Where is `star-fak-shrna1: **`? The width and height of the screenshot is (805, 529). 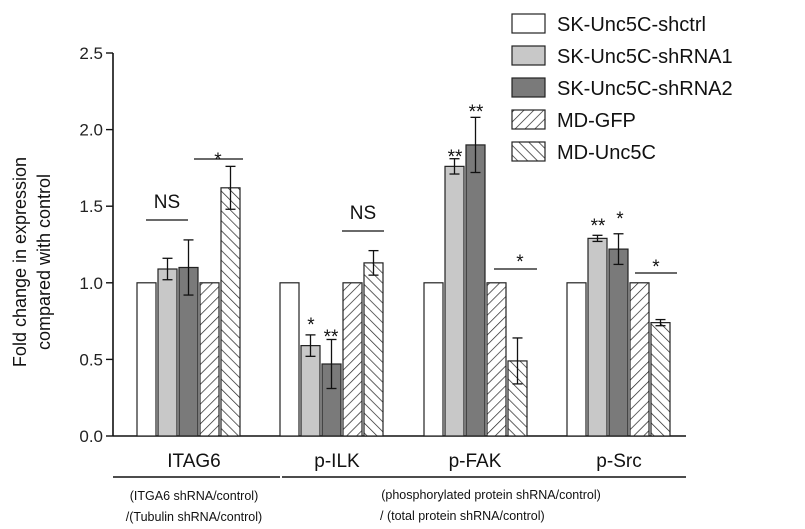
star-fak-shrna1: ** is located at coordinates (455, 157).